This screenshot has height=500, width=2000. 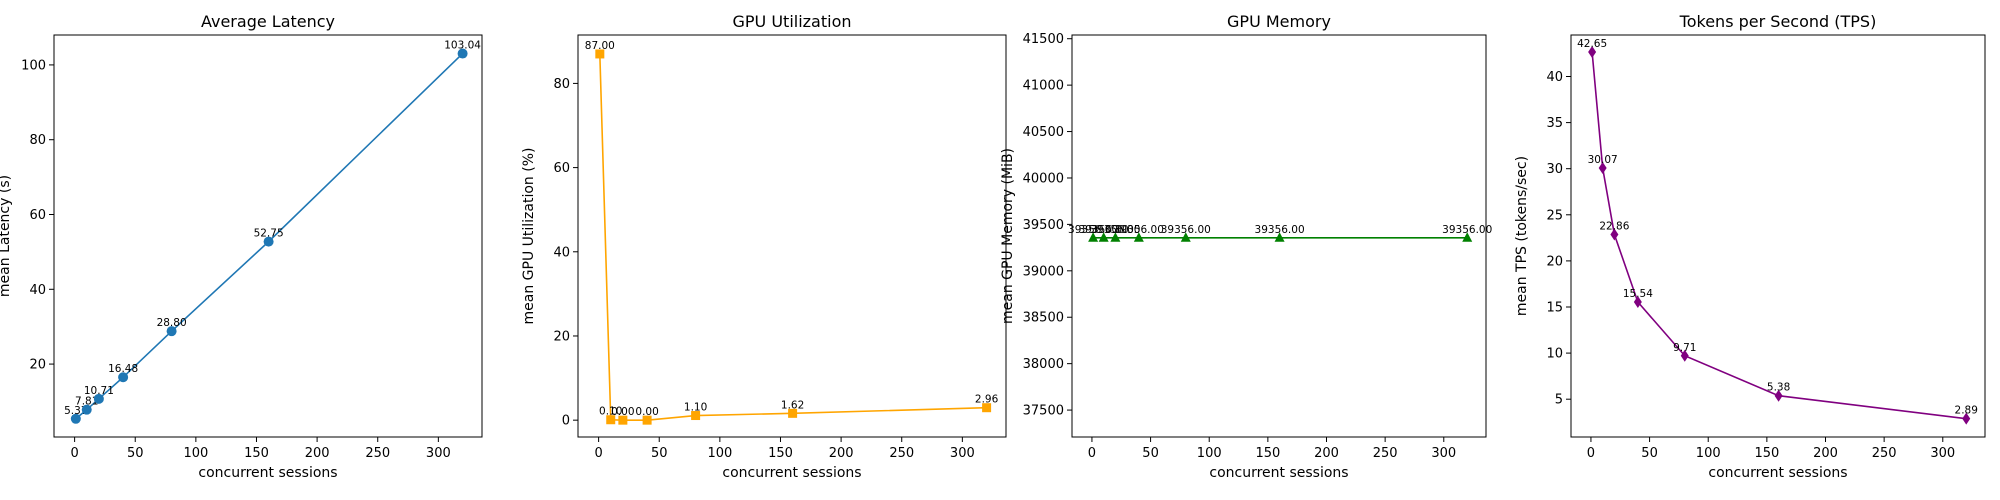 I want to click on data-label: 42.65, so click(x=1592, y=44).